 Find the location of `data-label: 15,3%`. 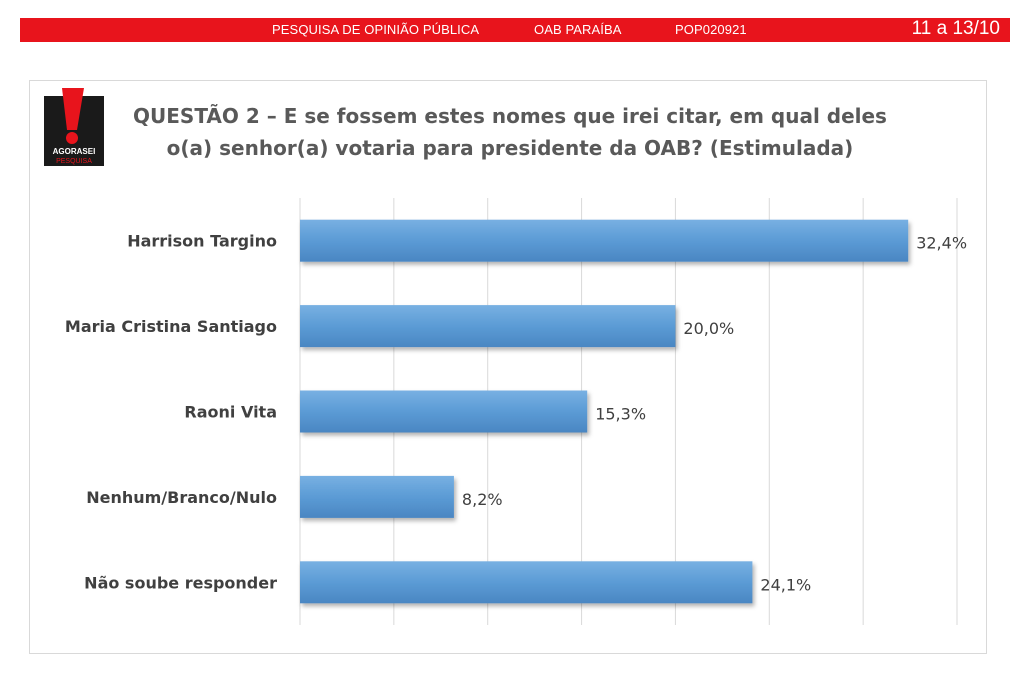

data-label: 15,3% is located at coordinates (620, 414).